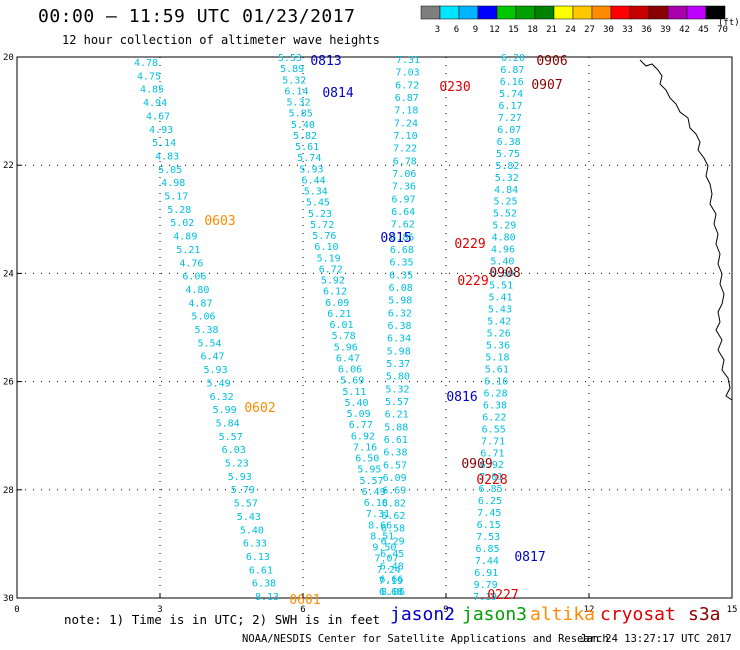  I want to click on swh-value: 5.02, so click(182, 223).